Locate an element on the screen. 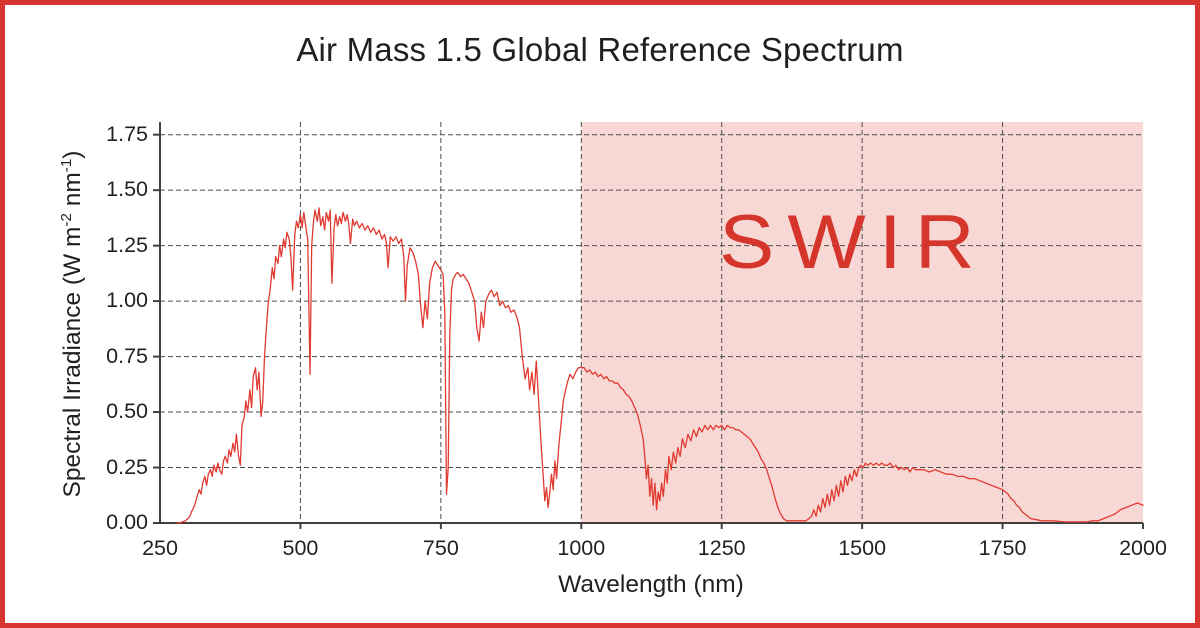  x-axis-title: Wavelength (nm) is located at coordinates (651, 584).